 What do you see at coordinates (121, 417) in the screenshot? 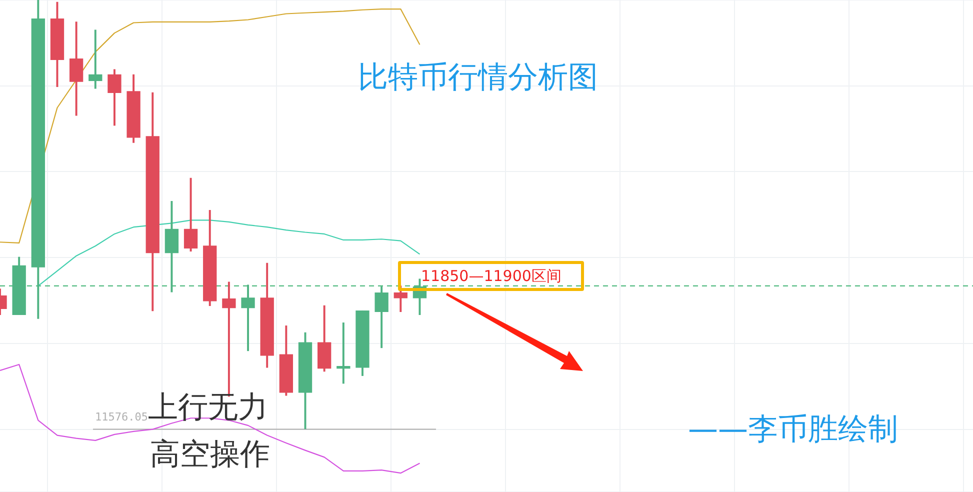
I see `annotation: 11576.05` at bounding box center [121, 417].